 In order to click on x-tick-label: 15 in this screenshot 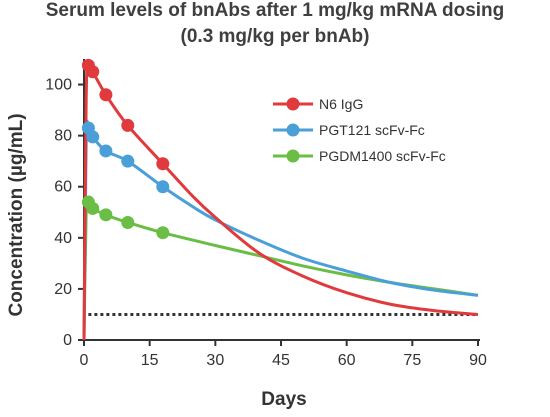, I will do `click(150, 360)`.